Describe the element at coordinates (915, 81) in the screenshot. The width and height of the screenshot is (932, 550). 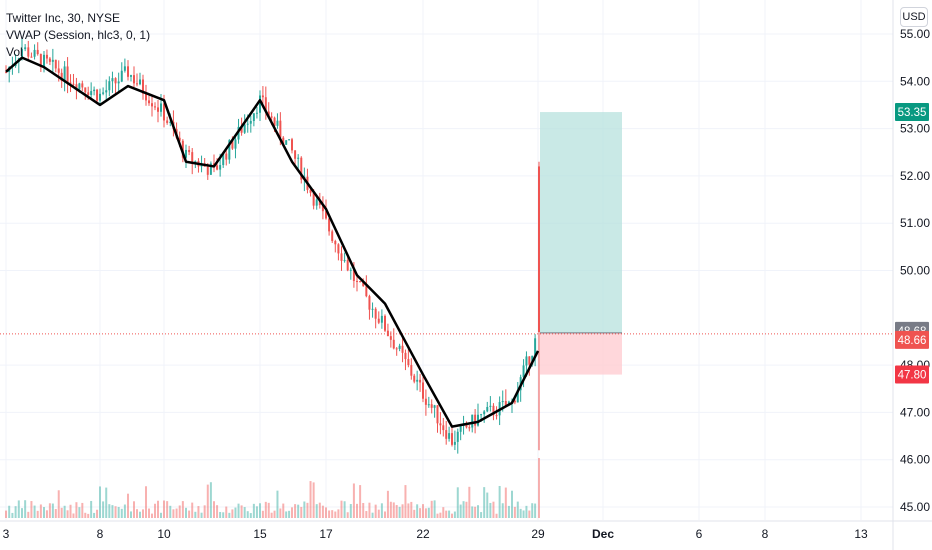
I see `y-tick-label: 54.00` at that location.